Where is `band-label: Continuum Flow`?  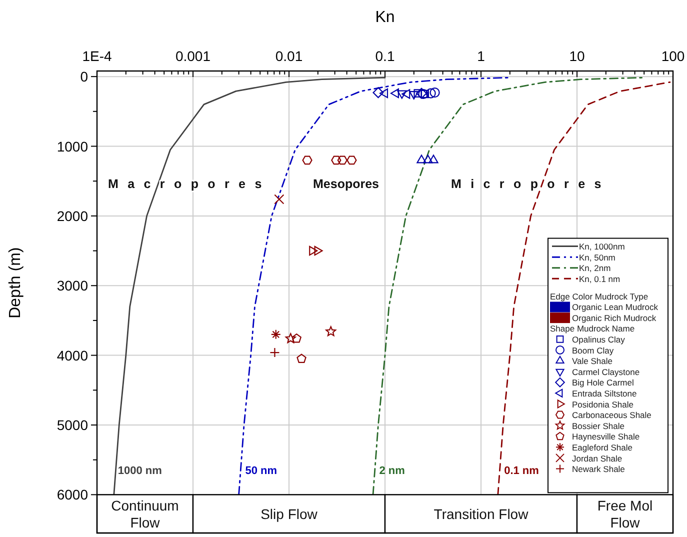 band-label: Continuum Flow is located at coordinates (145, 513).